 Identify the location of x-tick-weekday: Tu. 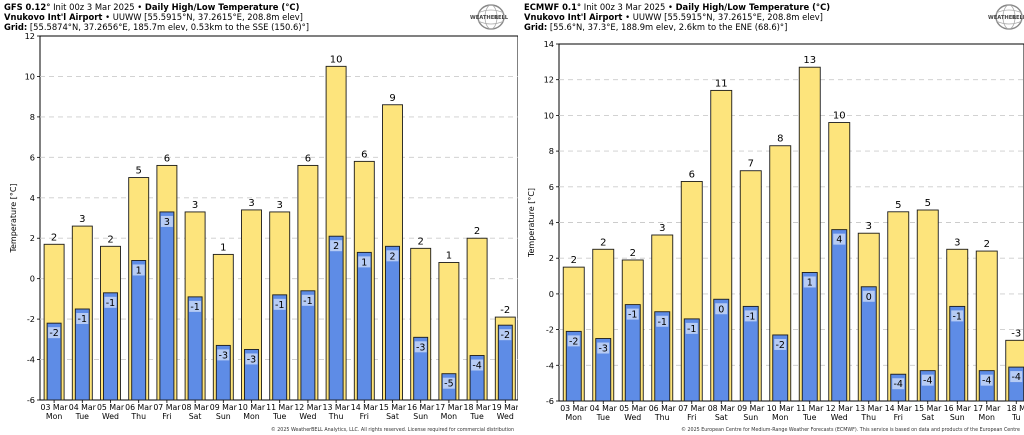
(1016, 417).